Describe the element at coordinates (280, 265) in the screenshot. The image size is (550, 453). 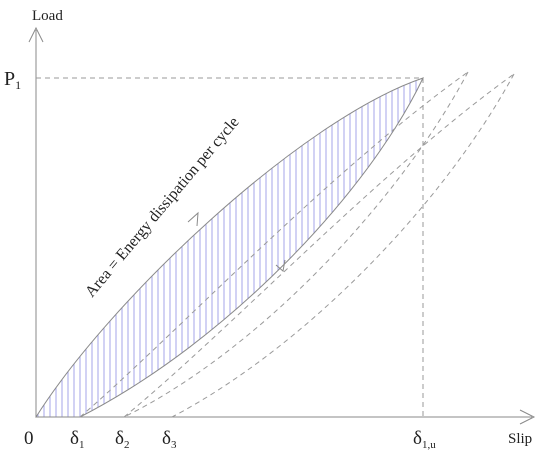
I see `unloading-arrow` at that location.